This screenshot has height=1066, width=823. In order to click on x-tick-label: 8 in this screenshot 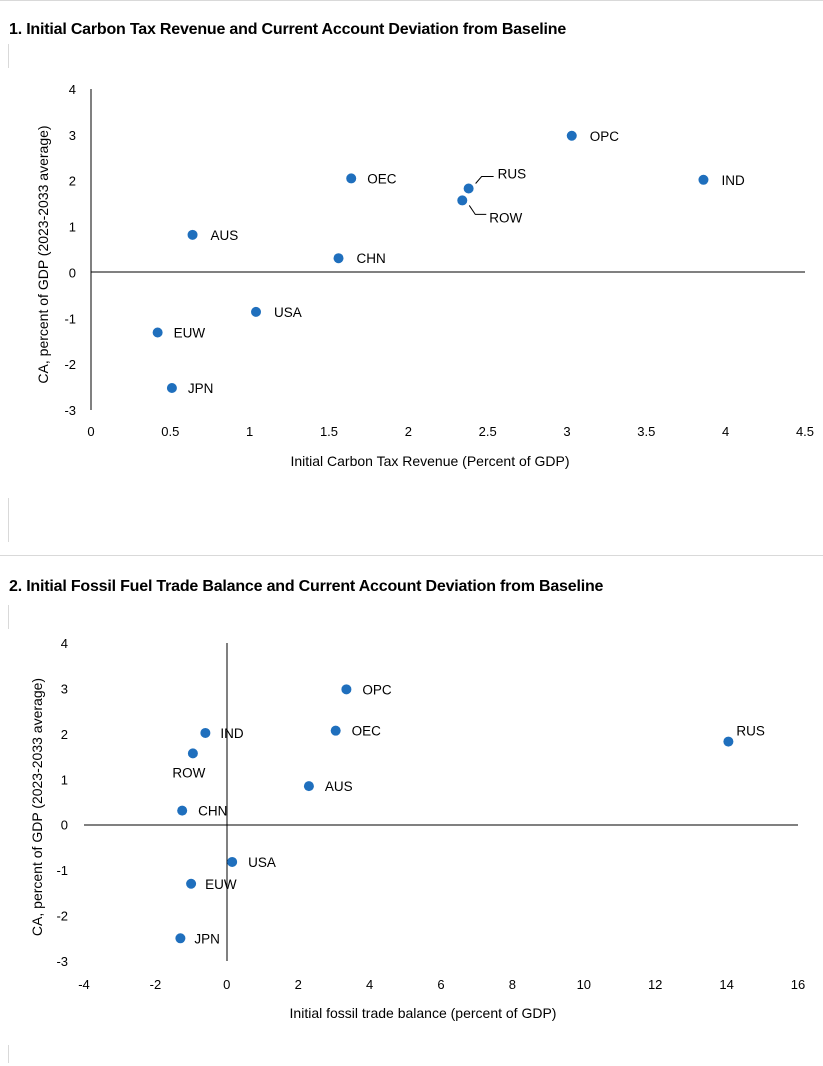, I will do `click(512, 984)`.